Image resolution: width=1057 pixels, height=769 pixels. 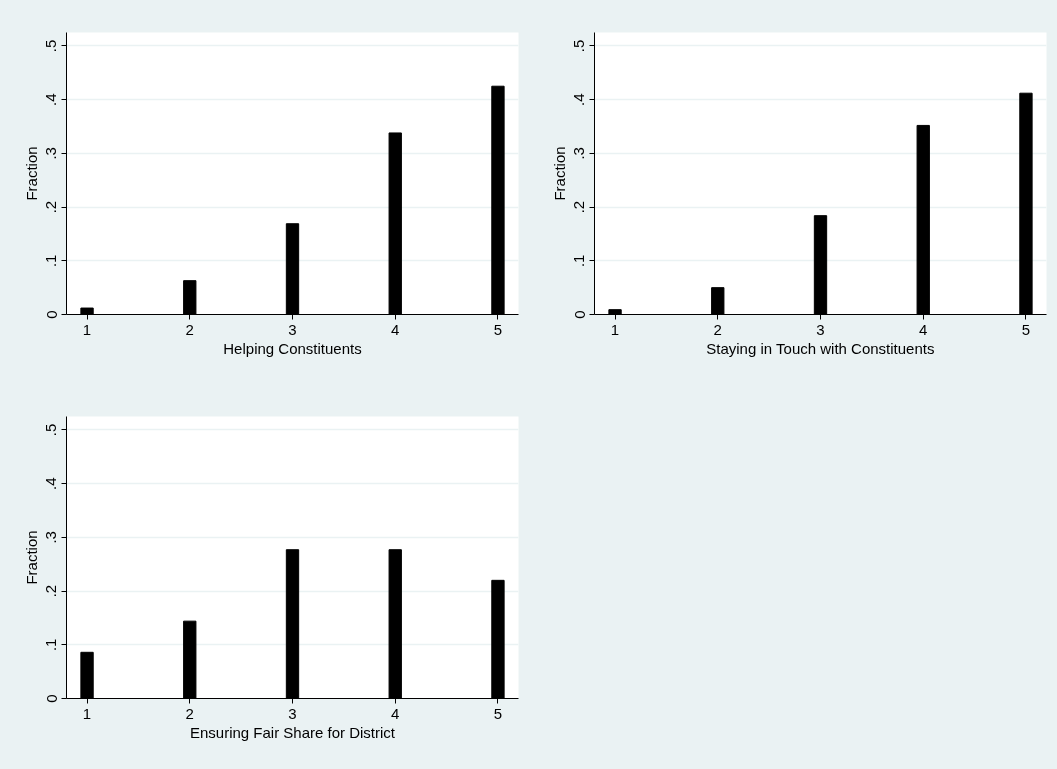 I want to click on x-axis-title: Ensuring Fair Share for District, so click(x=292, y=732).